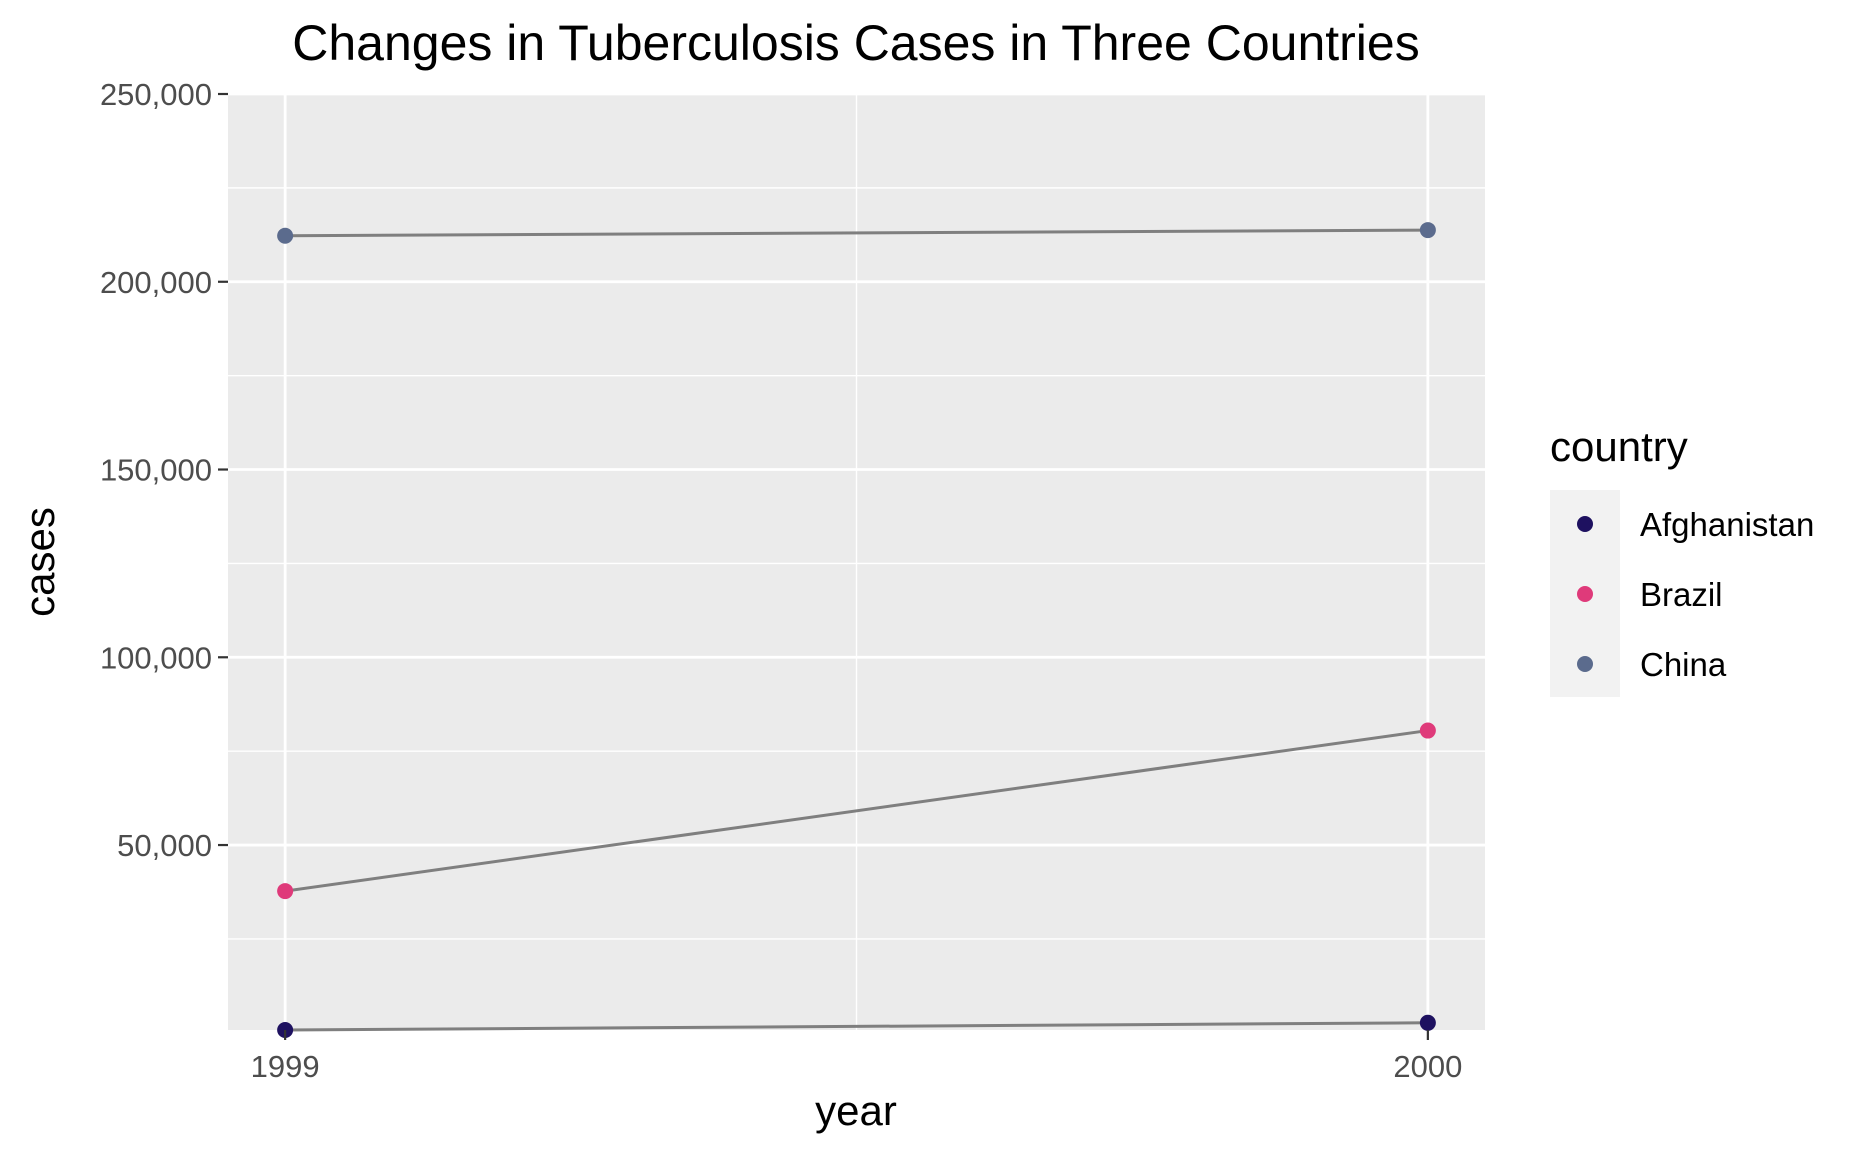 This screenshot has width=1872, height=1152. I want to click on x-axis-title: year, so click(856, 1110).